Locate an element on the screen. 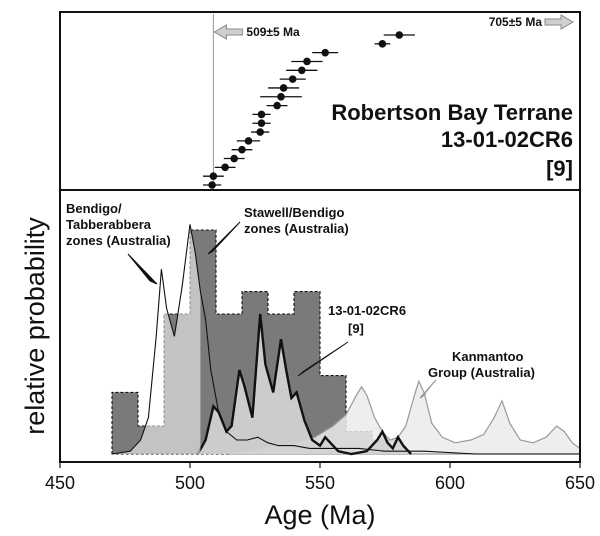  label-stawell-bendigo-line-1: Stawell/Bendigo is located at coordinates (294, 212).